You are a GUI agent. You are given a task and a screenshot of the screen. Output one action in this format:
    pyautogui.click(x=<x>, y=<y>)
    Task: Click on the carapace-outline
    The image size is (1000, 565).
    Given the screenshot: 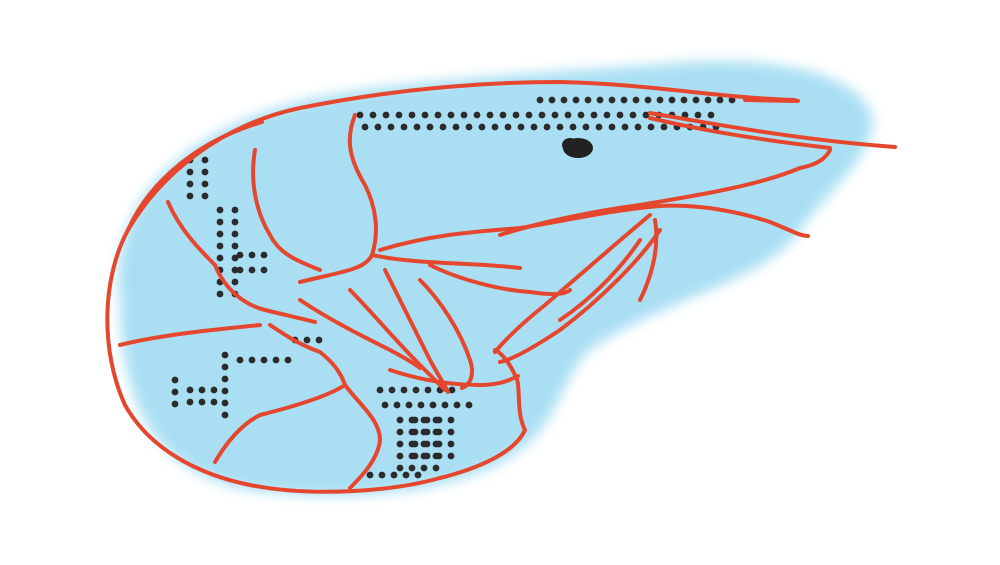 What is the action you would take?
    pyautogui.click(x=338, y=198)
    